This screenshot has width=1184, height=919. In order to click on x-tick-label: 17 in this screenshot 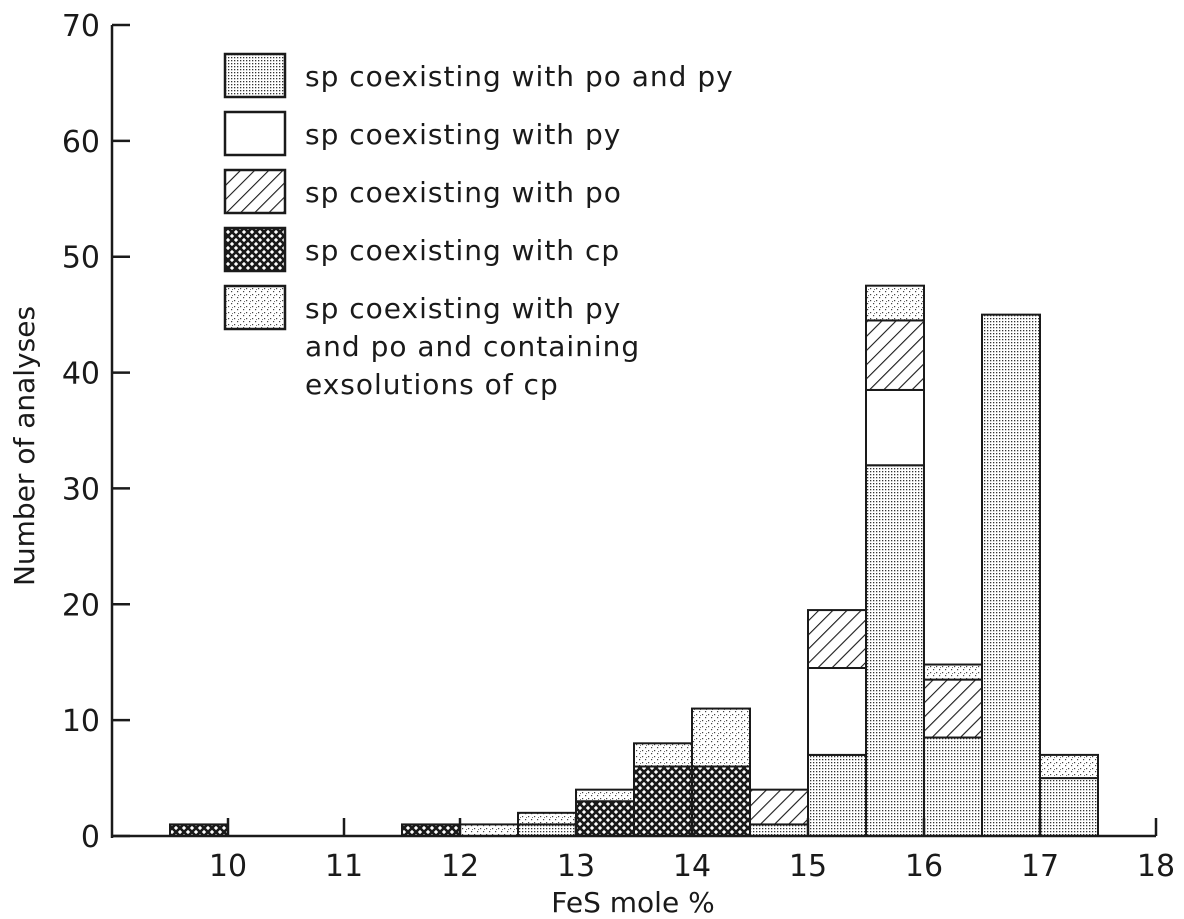, I will do `click(1040, 866)`.